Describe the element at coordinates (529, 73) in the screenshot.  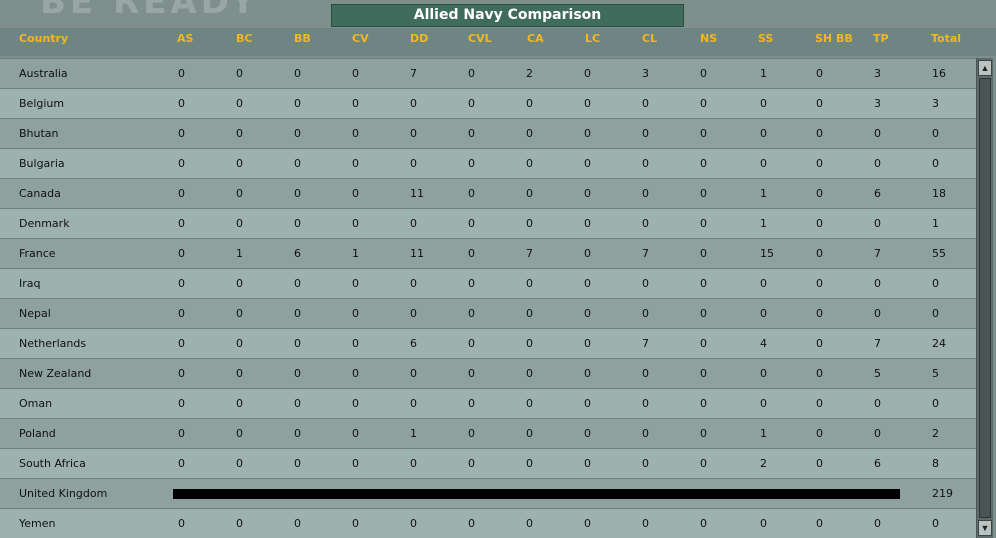
I see `table-cell: 2` at that location.